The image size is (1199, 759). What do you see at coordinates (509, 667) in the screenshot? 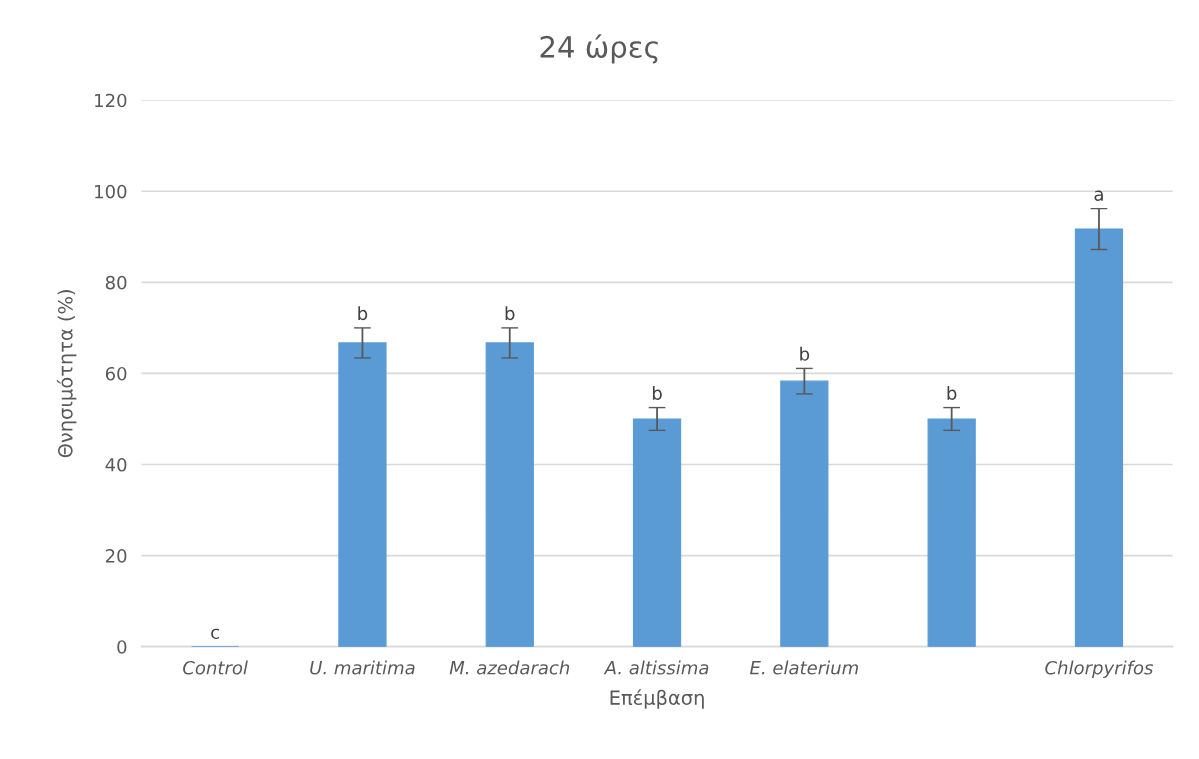
I see `x-tick-label: M. azedarach` at bounding box center [509, 667].